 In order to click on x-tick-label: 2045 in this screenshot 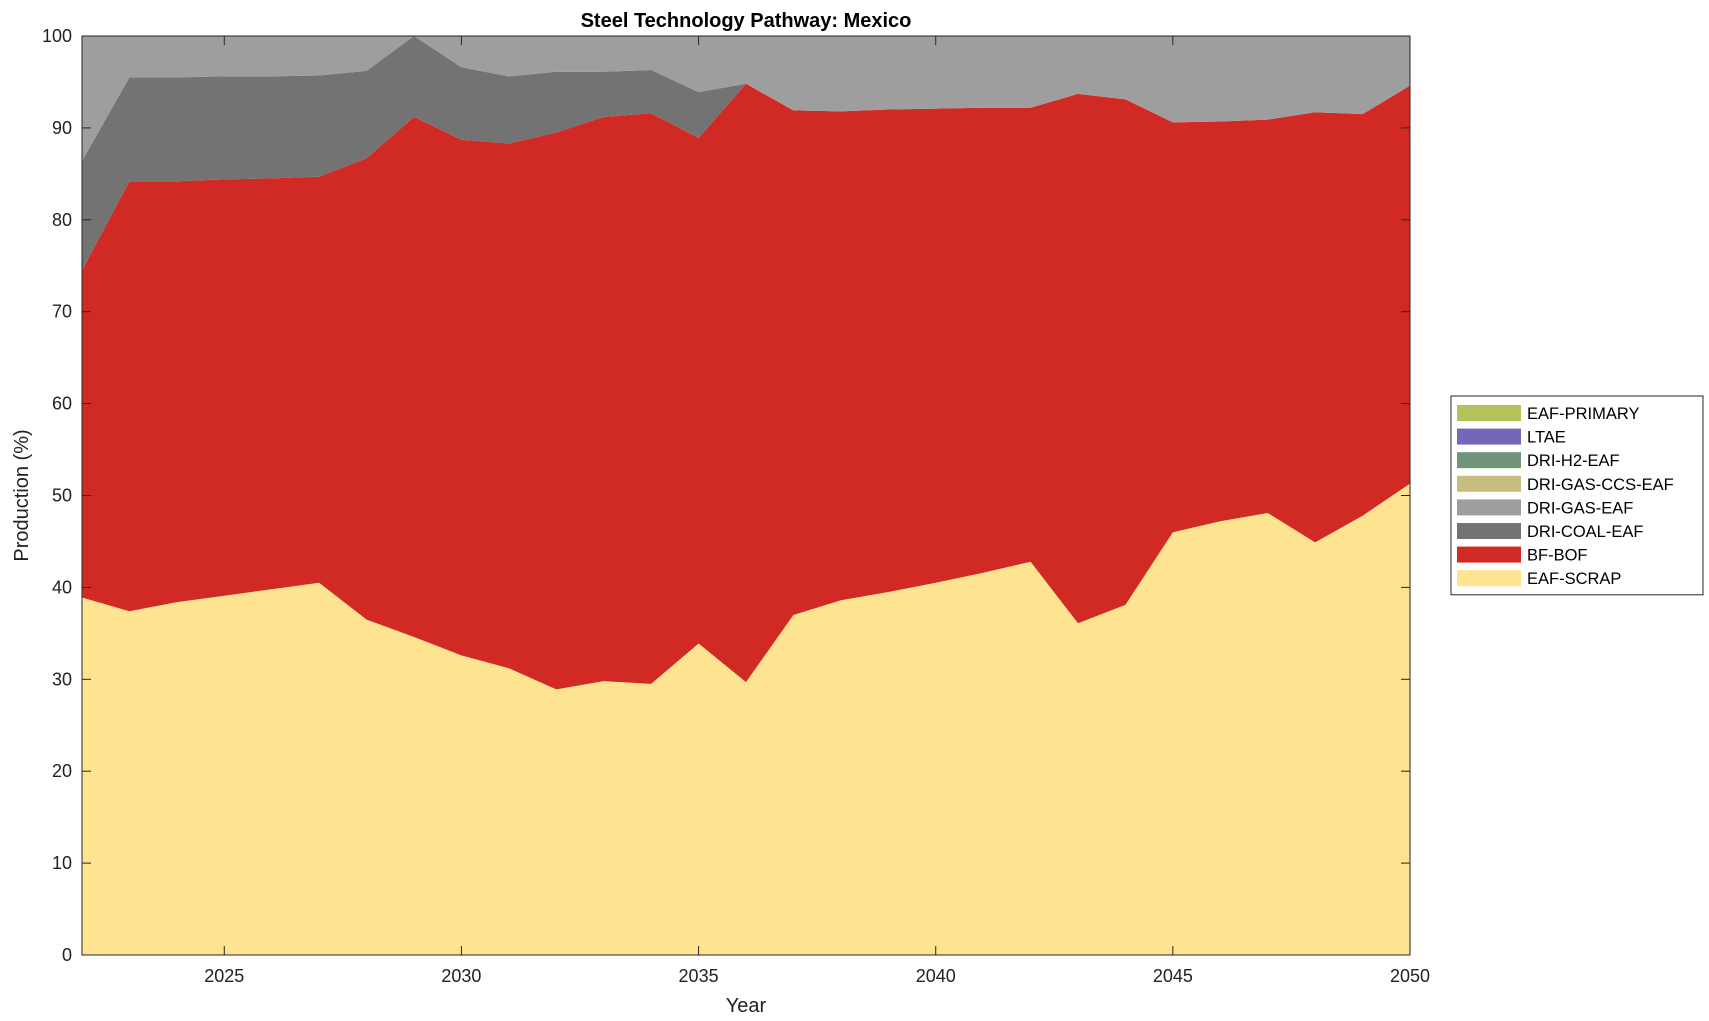, I will do `click(1173, 976)`.